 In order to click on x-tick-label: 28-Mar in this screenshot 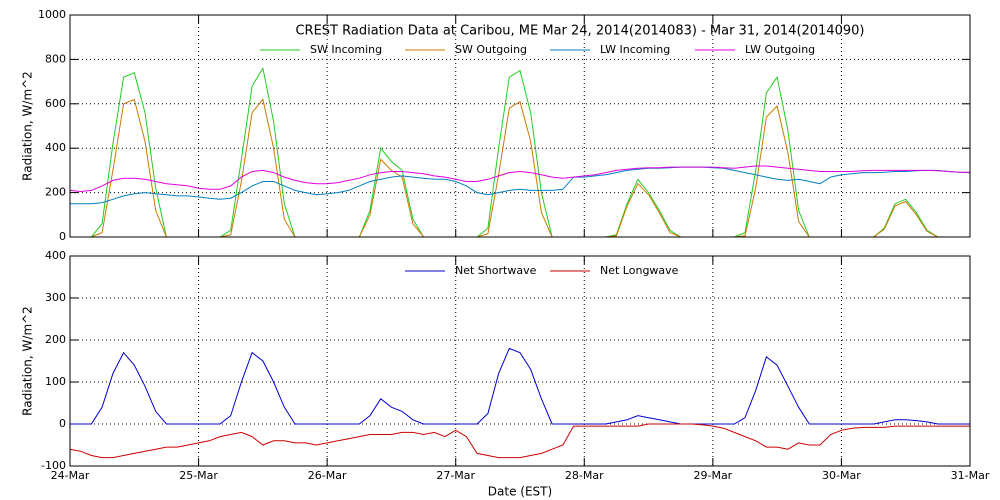, I will do `click(584, 475)`.